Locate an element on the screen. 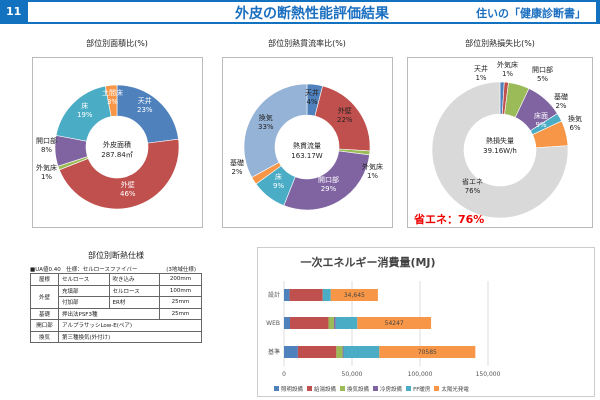 This screenshot has width=600, height=400. energy-saving-label: 省エネ：76% is located at coordinates (449, 219).